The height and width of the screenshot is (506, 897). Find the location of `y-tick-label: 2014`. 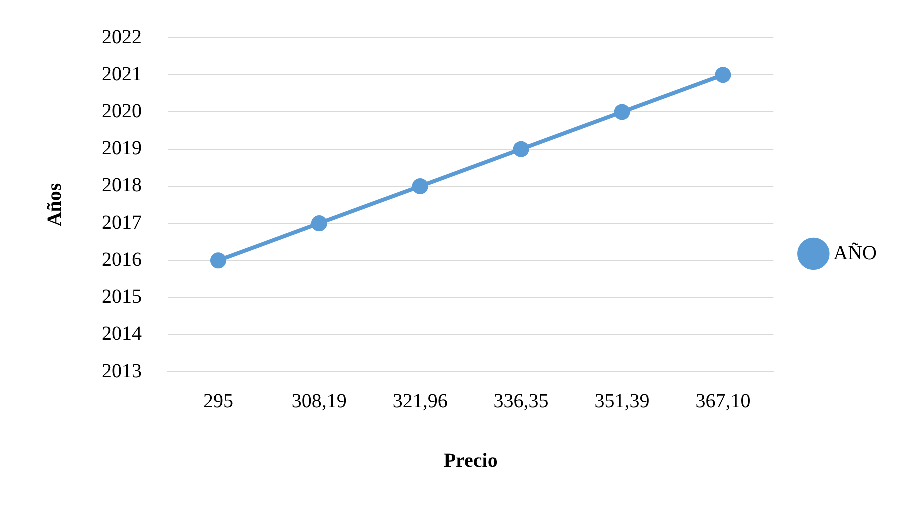

y-tick-label: 2014 is located at coordinates (122, 334).